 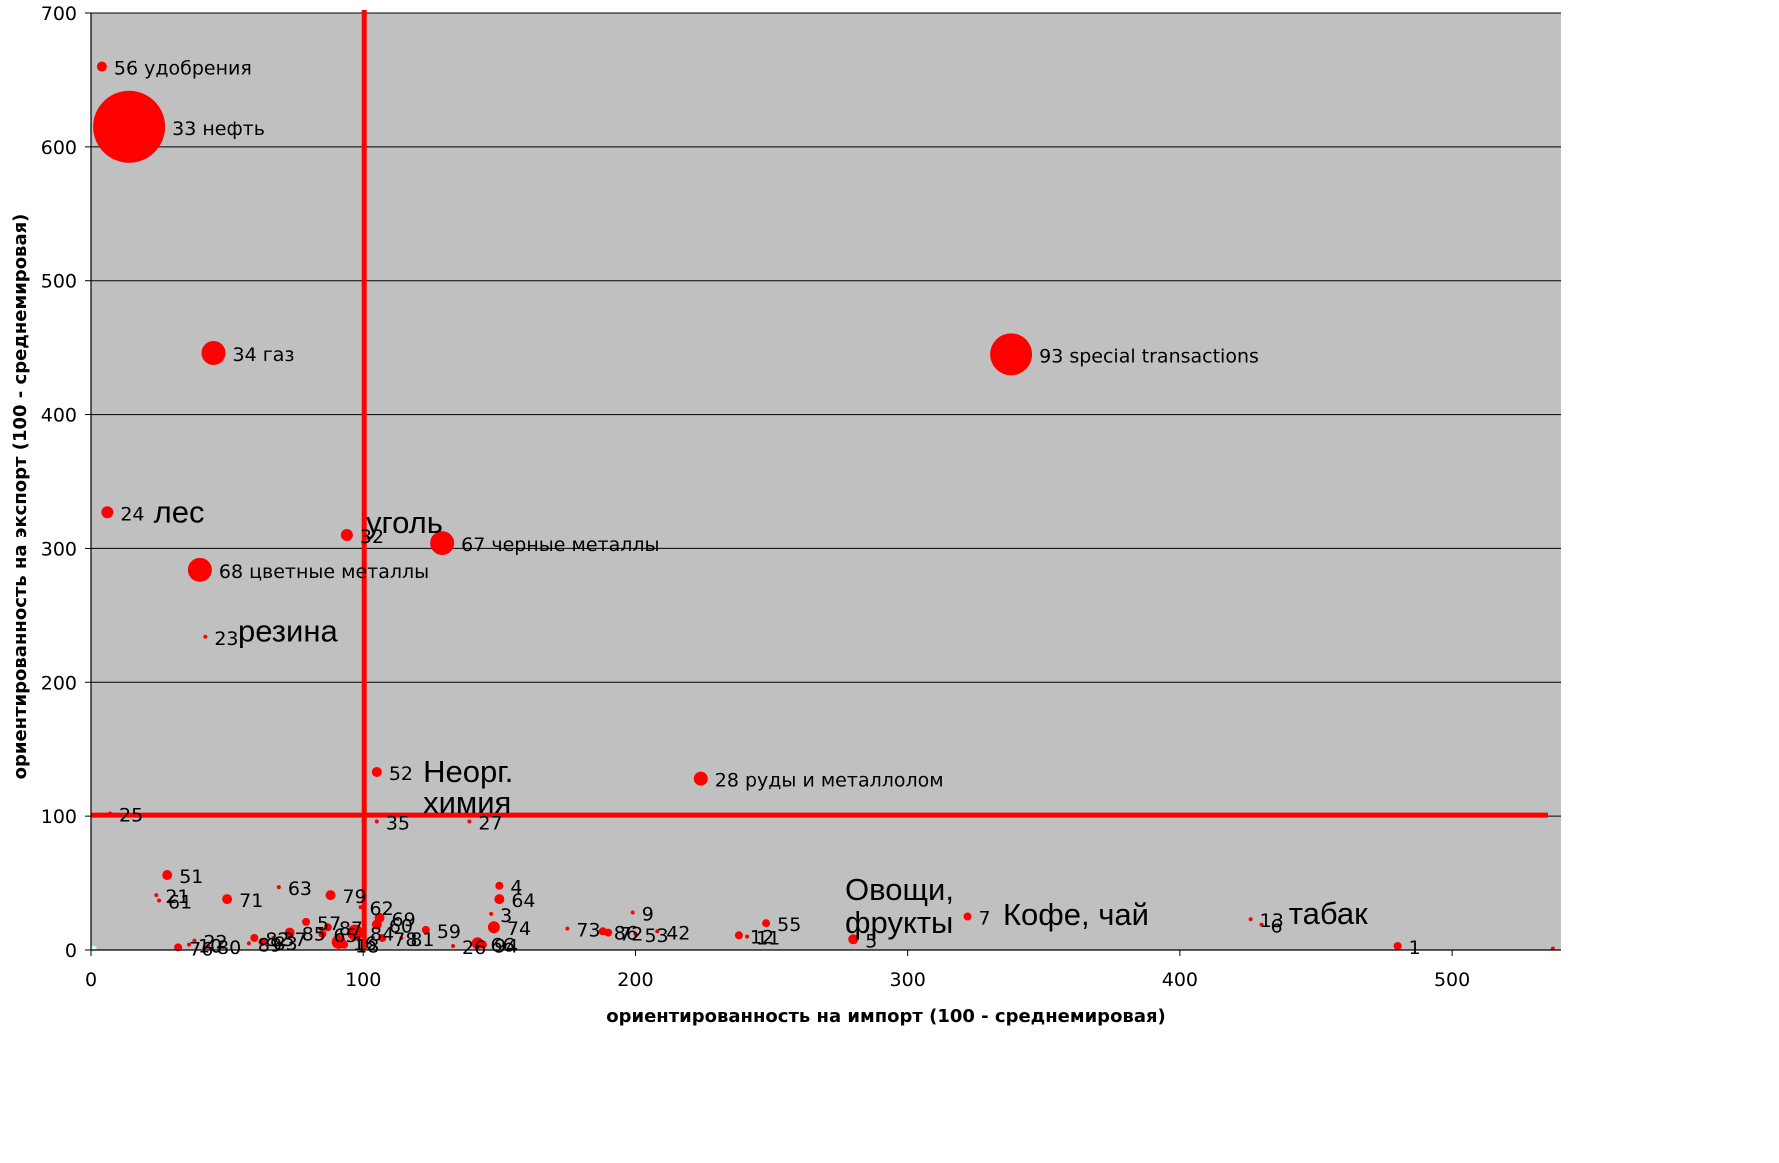 I want to click on annotation-label: Кофе, чай, so click(x=1076, y=914).